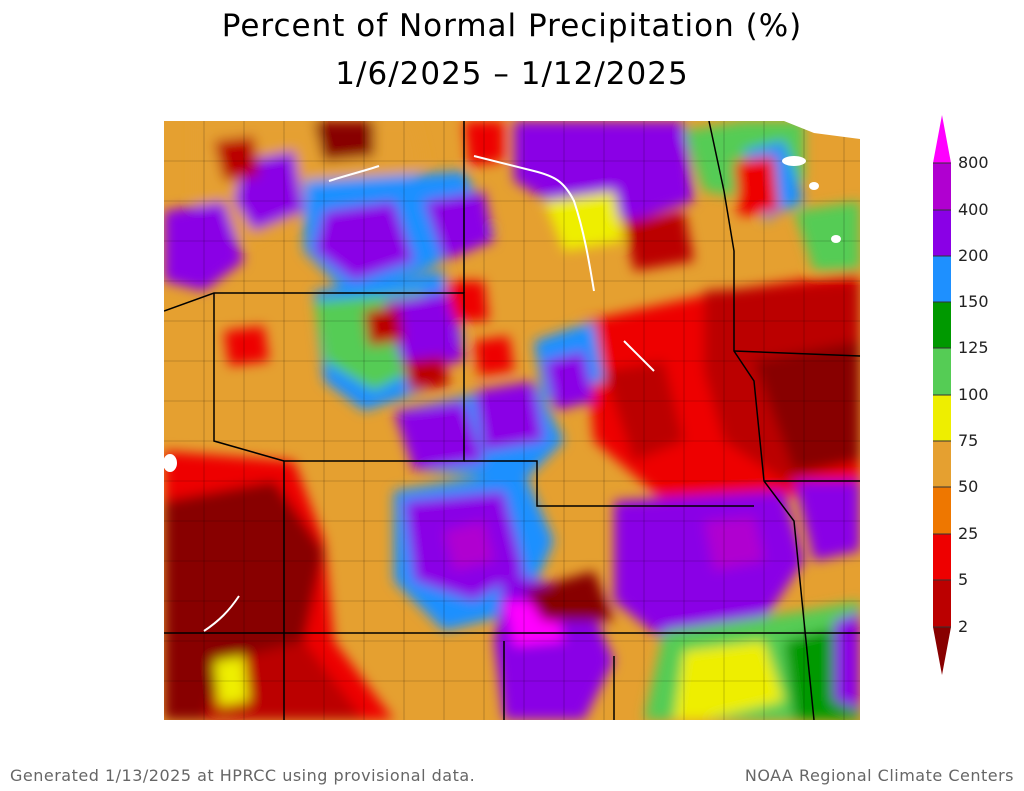 This screenshot has height=791, width=1024. Describe the element at coordinates (942, 139) in the screenshot. I see `colorbar-arrow-top` at that location.